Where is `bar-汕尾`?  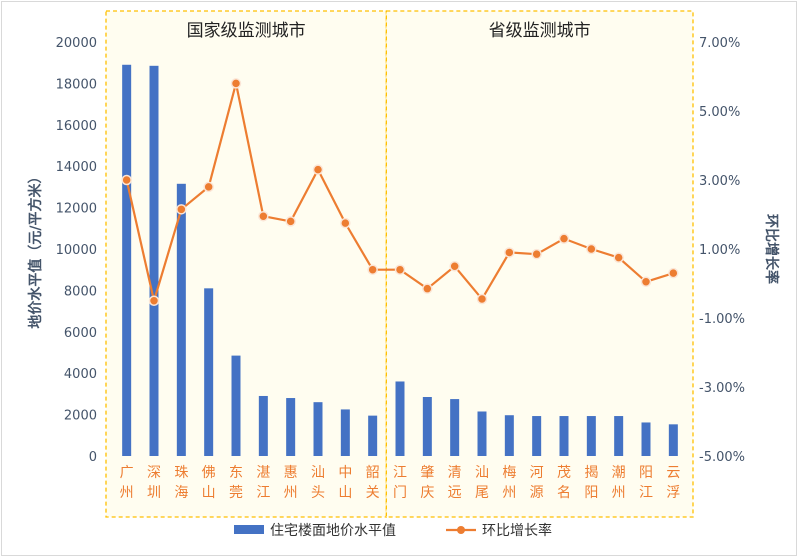 bar-汕尾 is located at coordinates (482, 433).